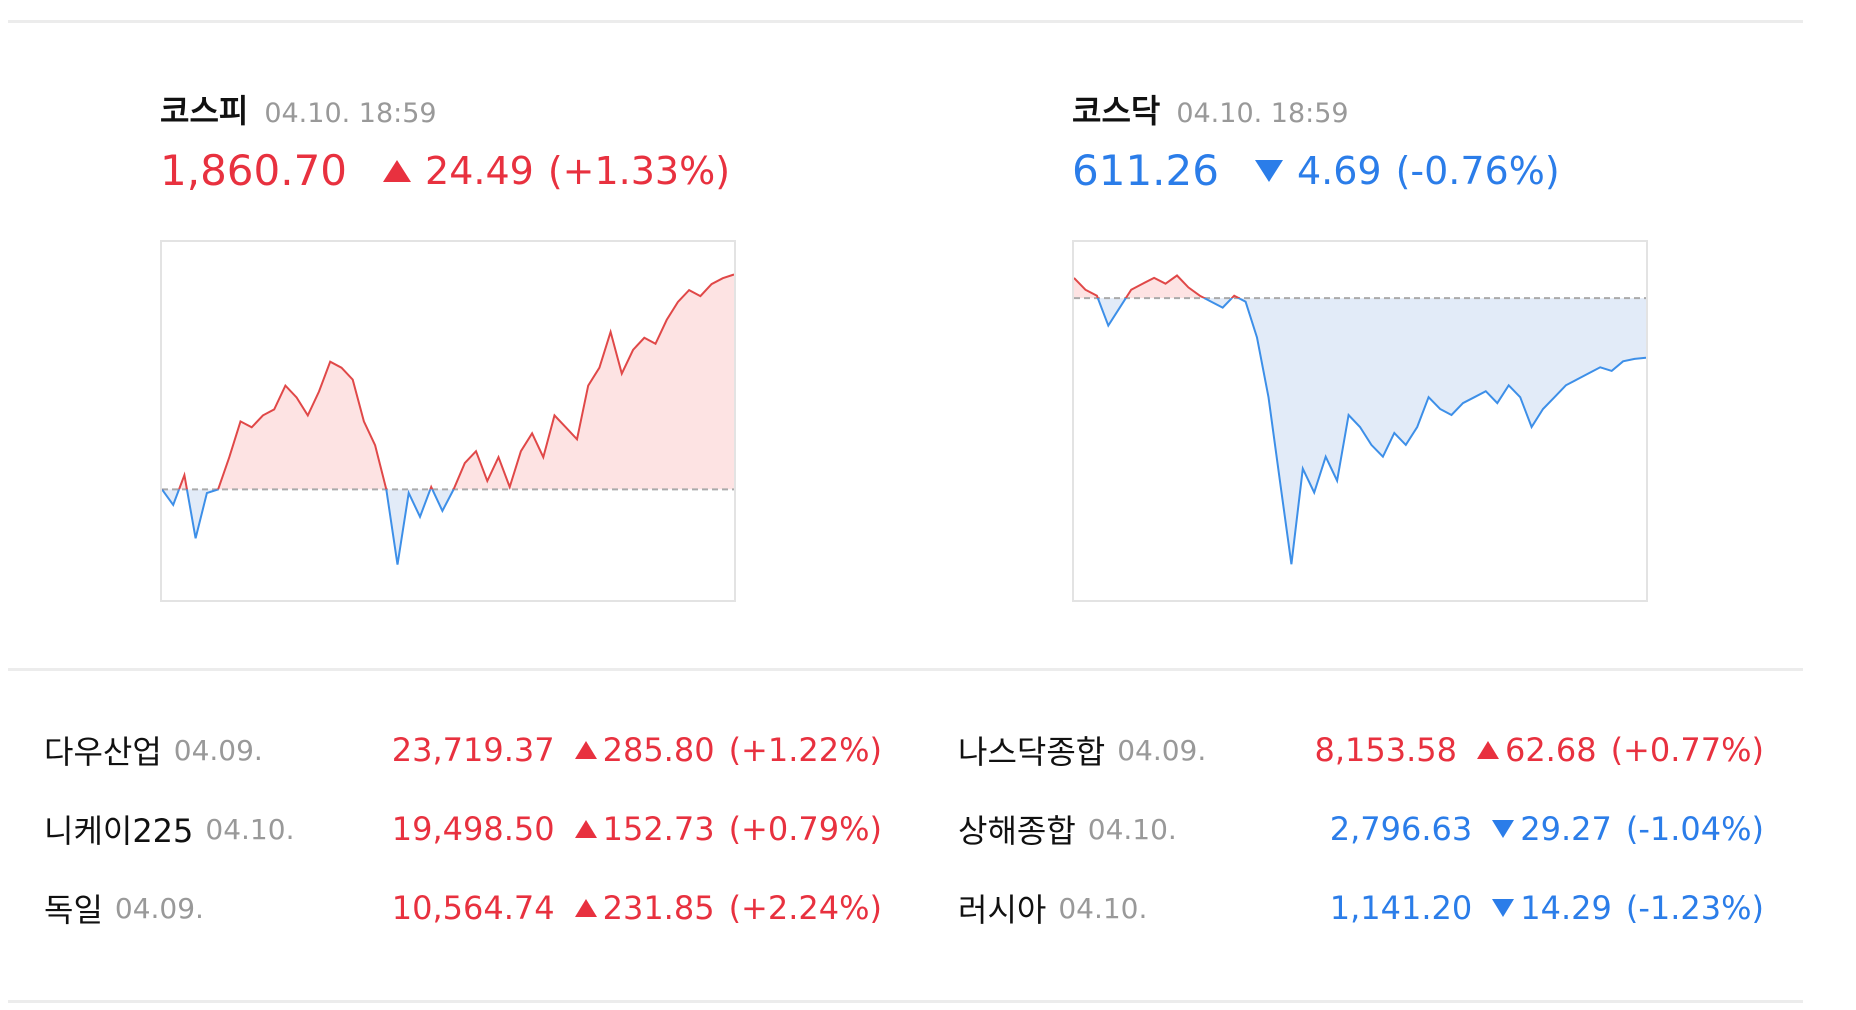 The width and height of the screenshot is (1856, 1010). Describe the element at coordinates (1687, 750) in the screenshot. I see `index-change-pct: (+0.77%)` at that location.